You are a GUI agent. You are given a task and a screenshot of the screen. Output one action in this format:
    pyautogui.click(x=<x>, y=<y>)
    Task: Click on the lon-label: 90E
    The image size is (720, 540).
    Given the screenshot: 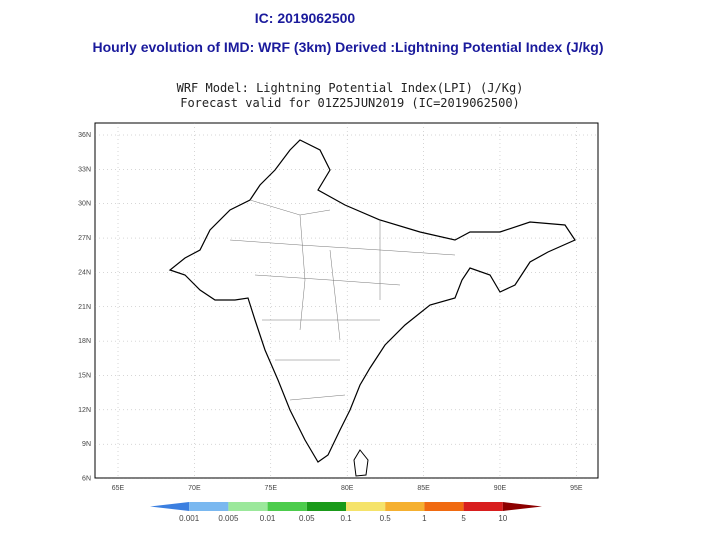 What is the action you would take?
    pyautogui.click(x=500, y=488)
    